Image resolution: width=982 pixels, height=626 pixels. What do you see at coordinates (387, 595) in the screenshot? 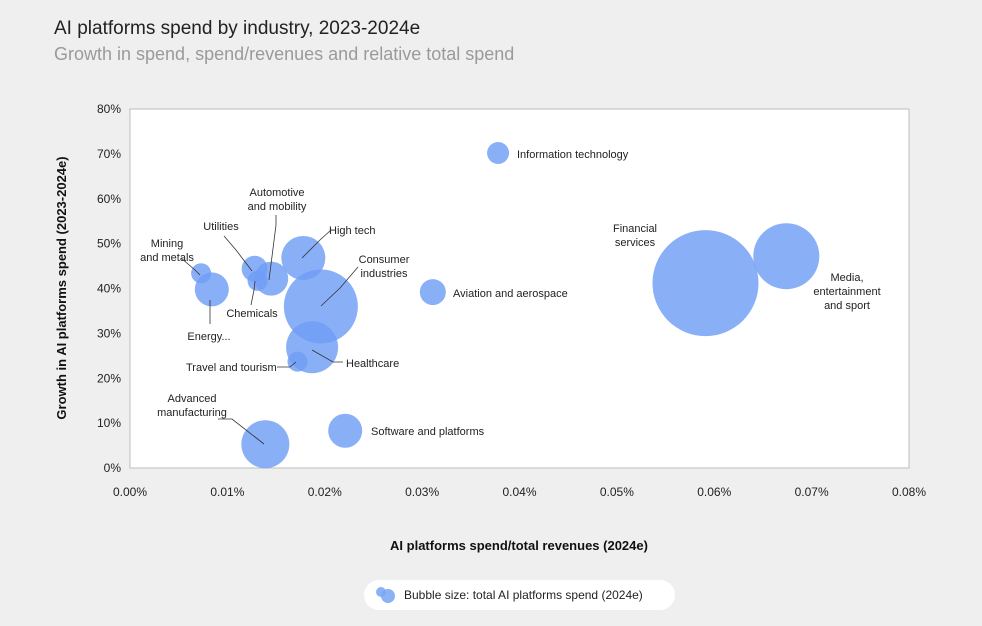
I see `bubble-size-icon` at bounding box center [387, 595].